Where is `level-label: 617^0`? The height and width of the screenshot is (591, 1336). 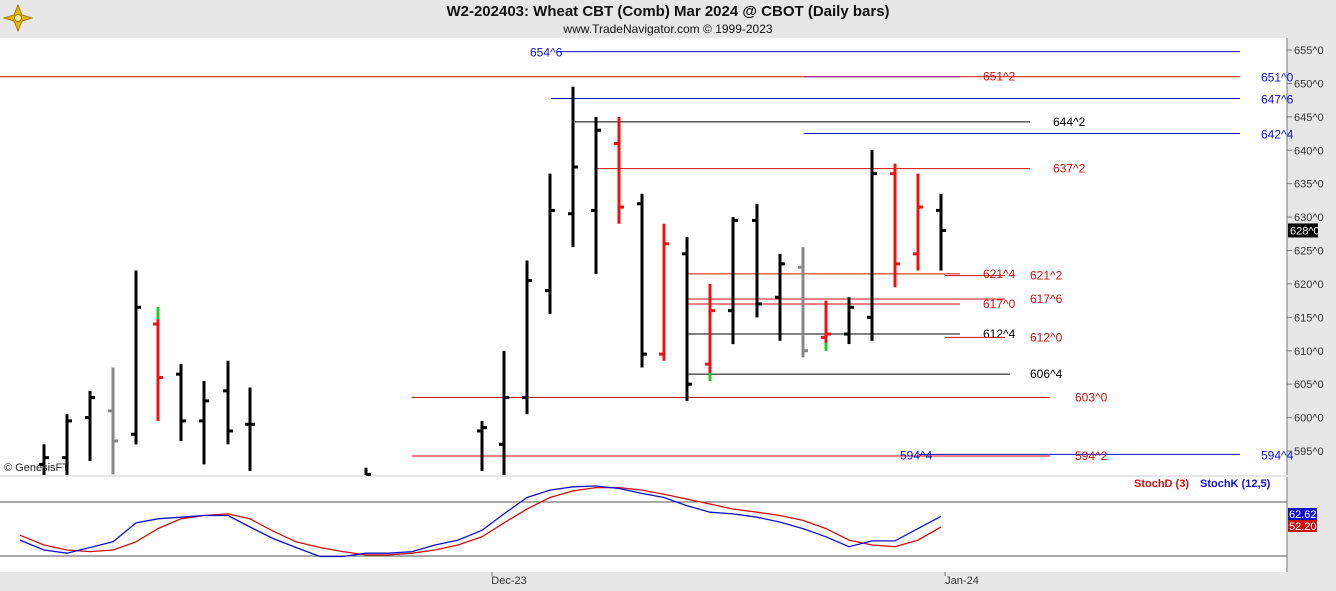
level-label: 617^0 is located at coordinates (999, 304).